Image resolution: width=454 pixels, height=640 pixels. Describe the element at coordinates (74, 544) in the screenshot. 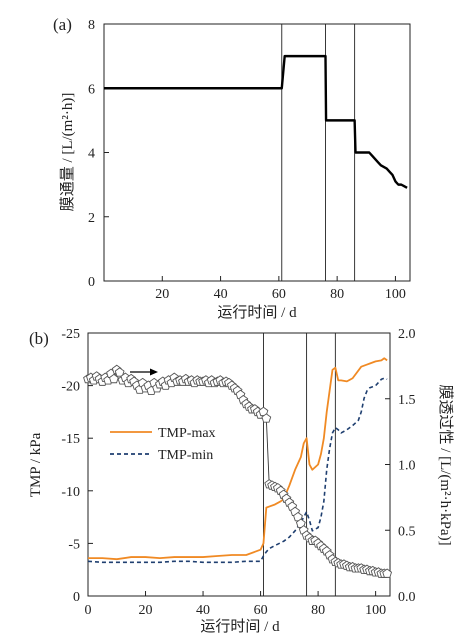

I see `panel-b-ytick-label: -5` at that location.